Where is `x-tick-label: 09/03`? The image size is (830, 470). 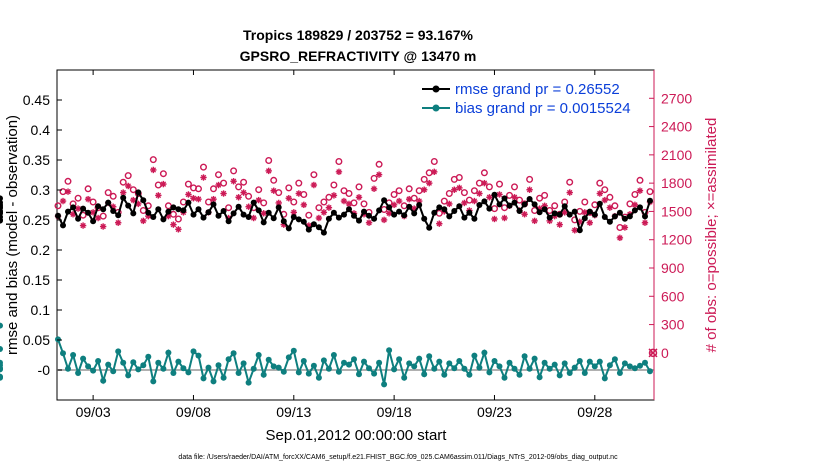 x-tick-label: 09/03 is located at coordinates (93, 412).